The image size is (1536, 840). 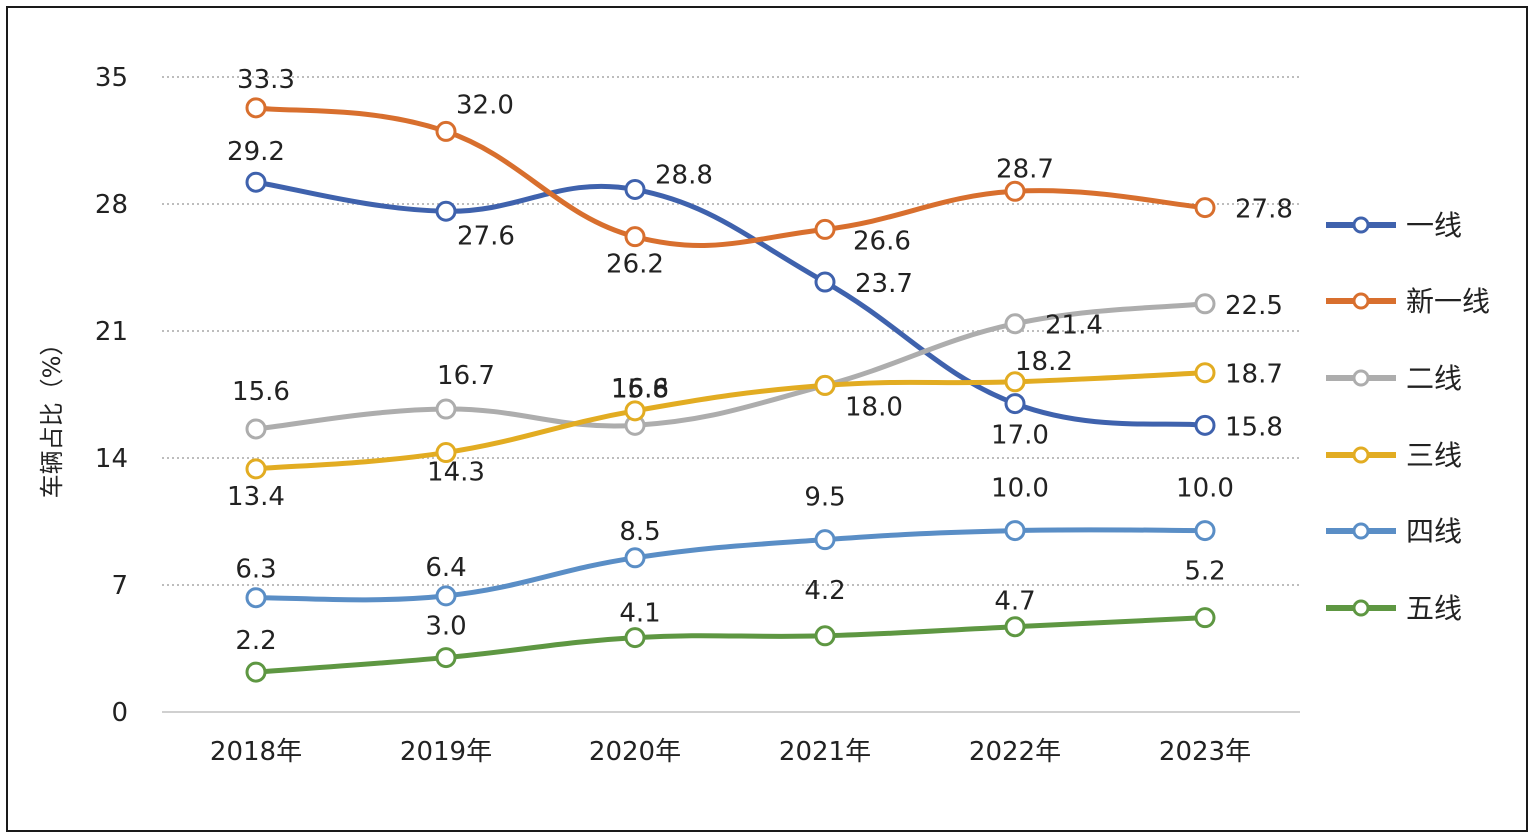 I want to click on y-tick-label: 21, so click(x=111, y=332).